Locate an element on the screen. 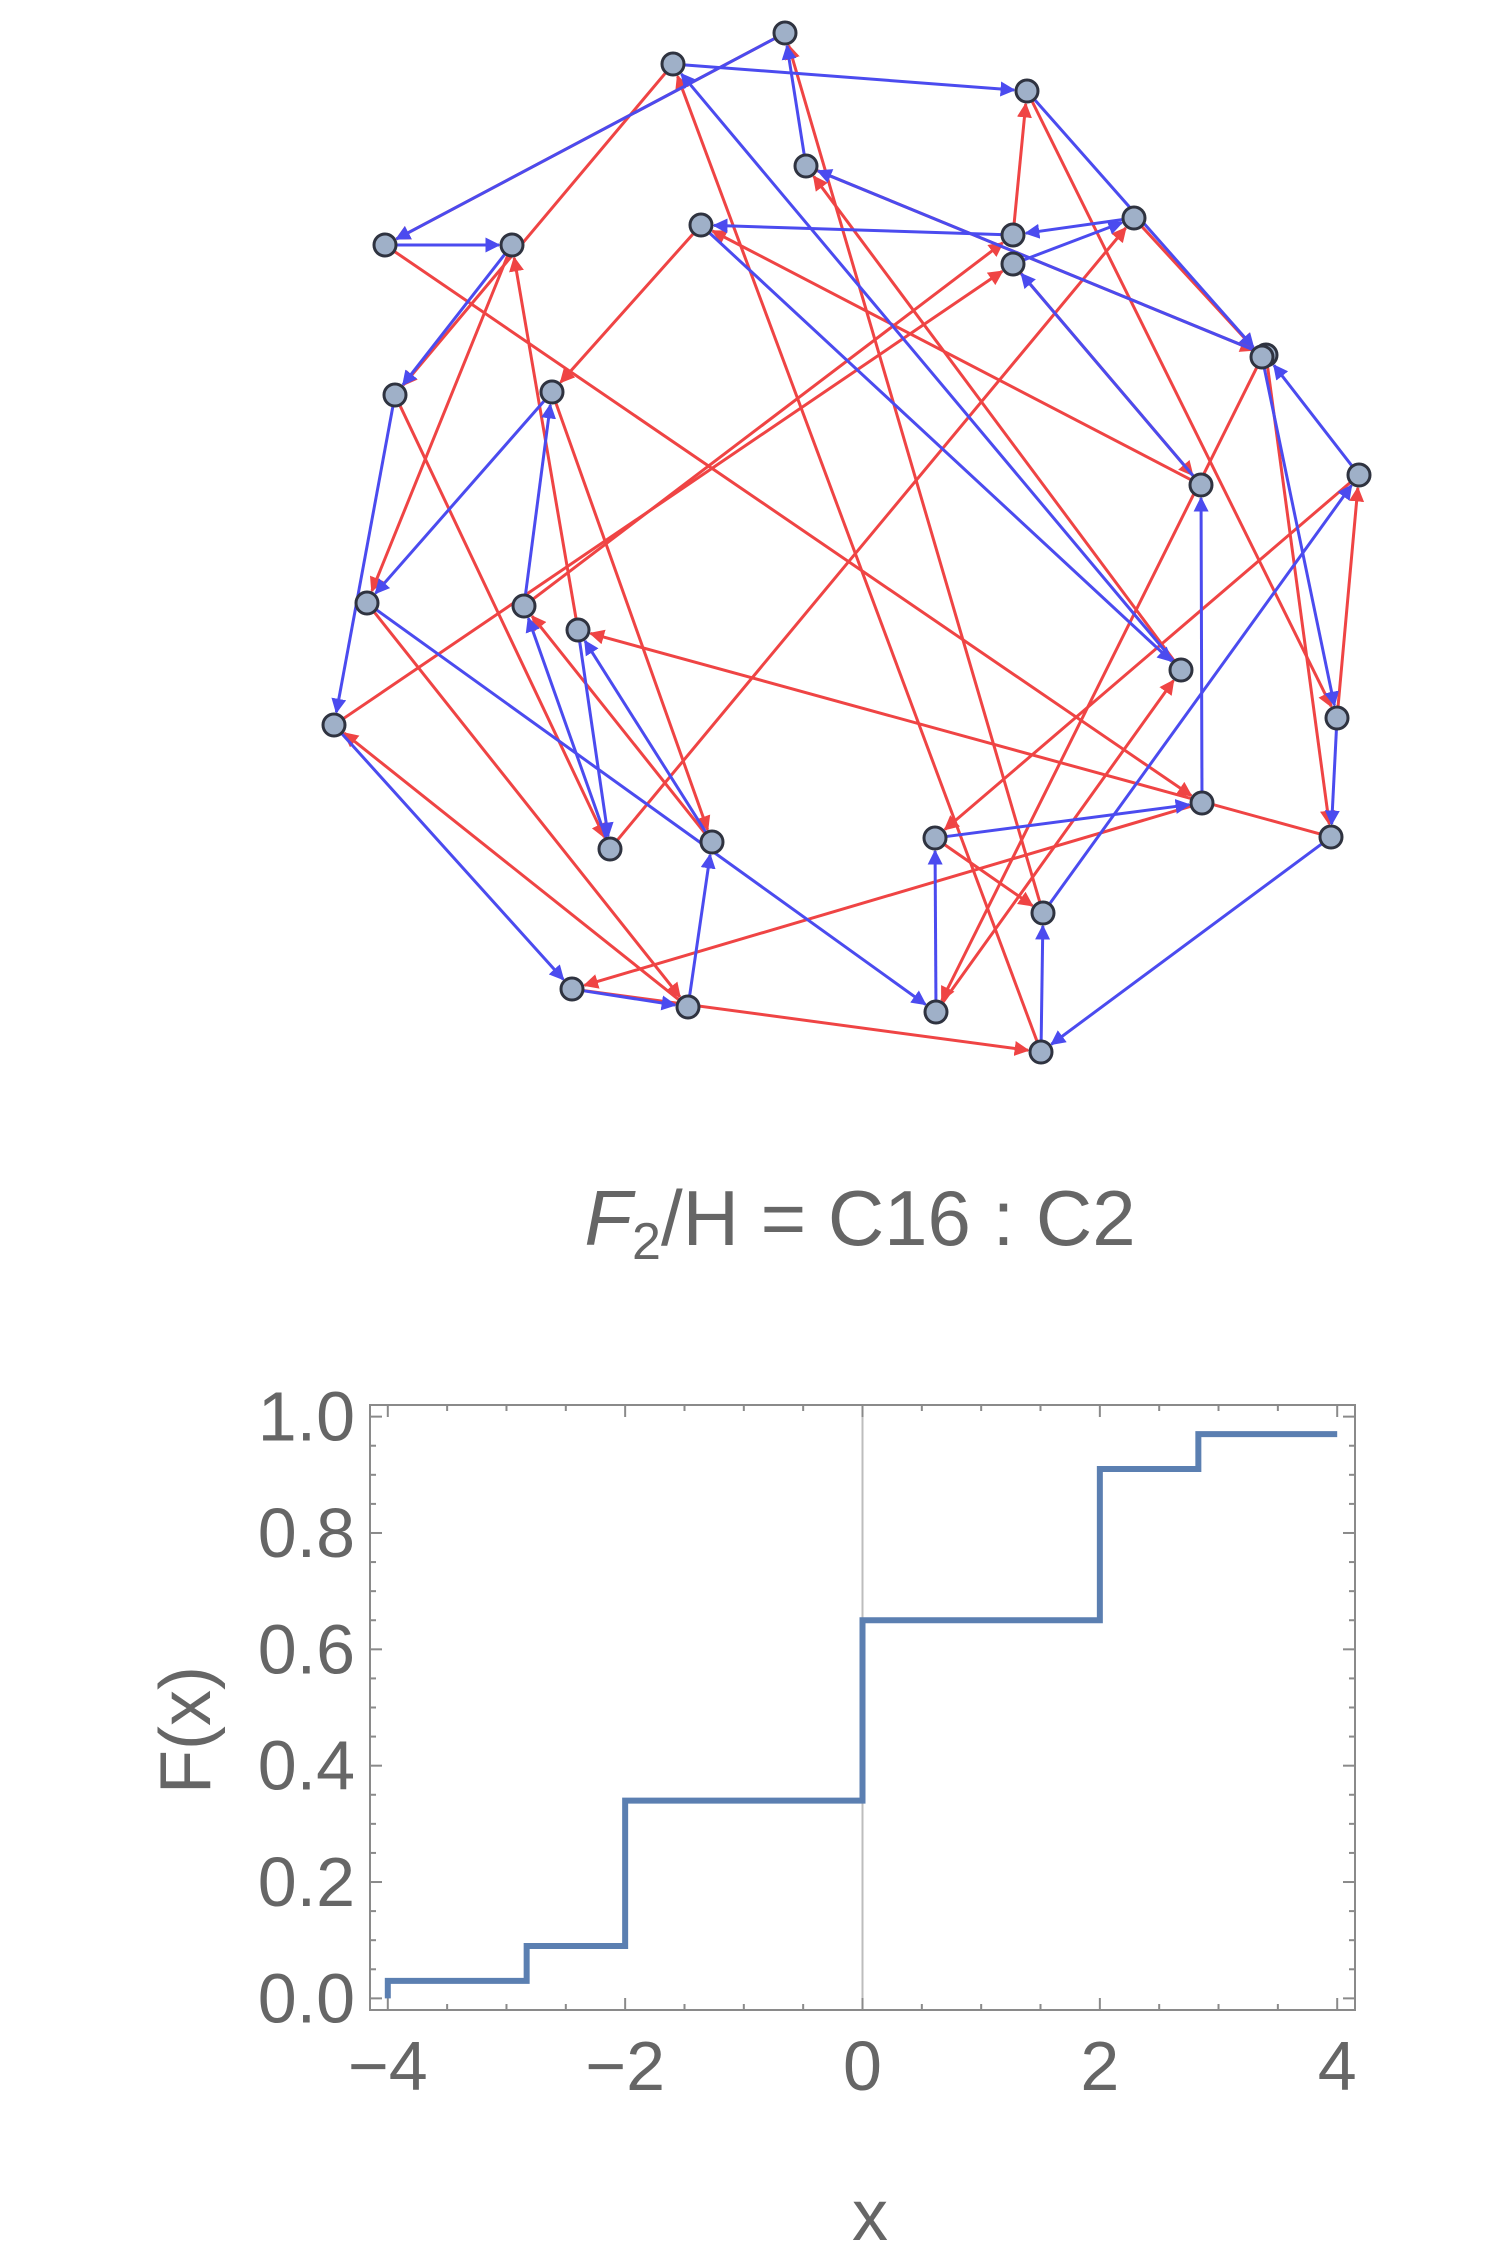 Image resolution: width=1500 pixels, height=2262 pixels. x-tick-label: 2 is located at coordinates (1099, 2066).